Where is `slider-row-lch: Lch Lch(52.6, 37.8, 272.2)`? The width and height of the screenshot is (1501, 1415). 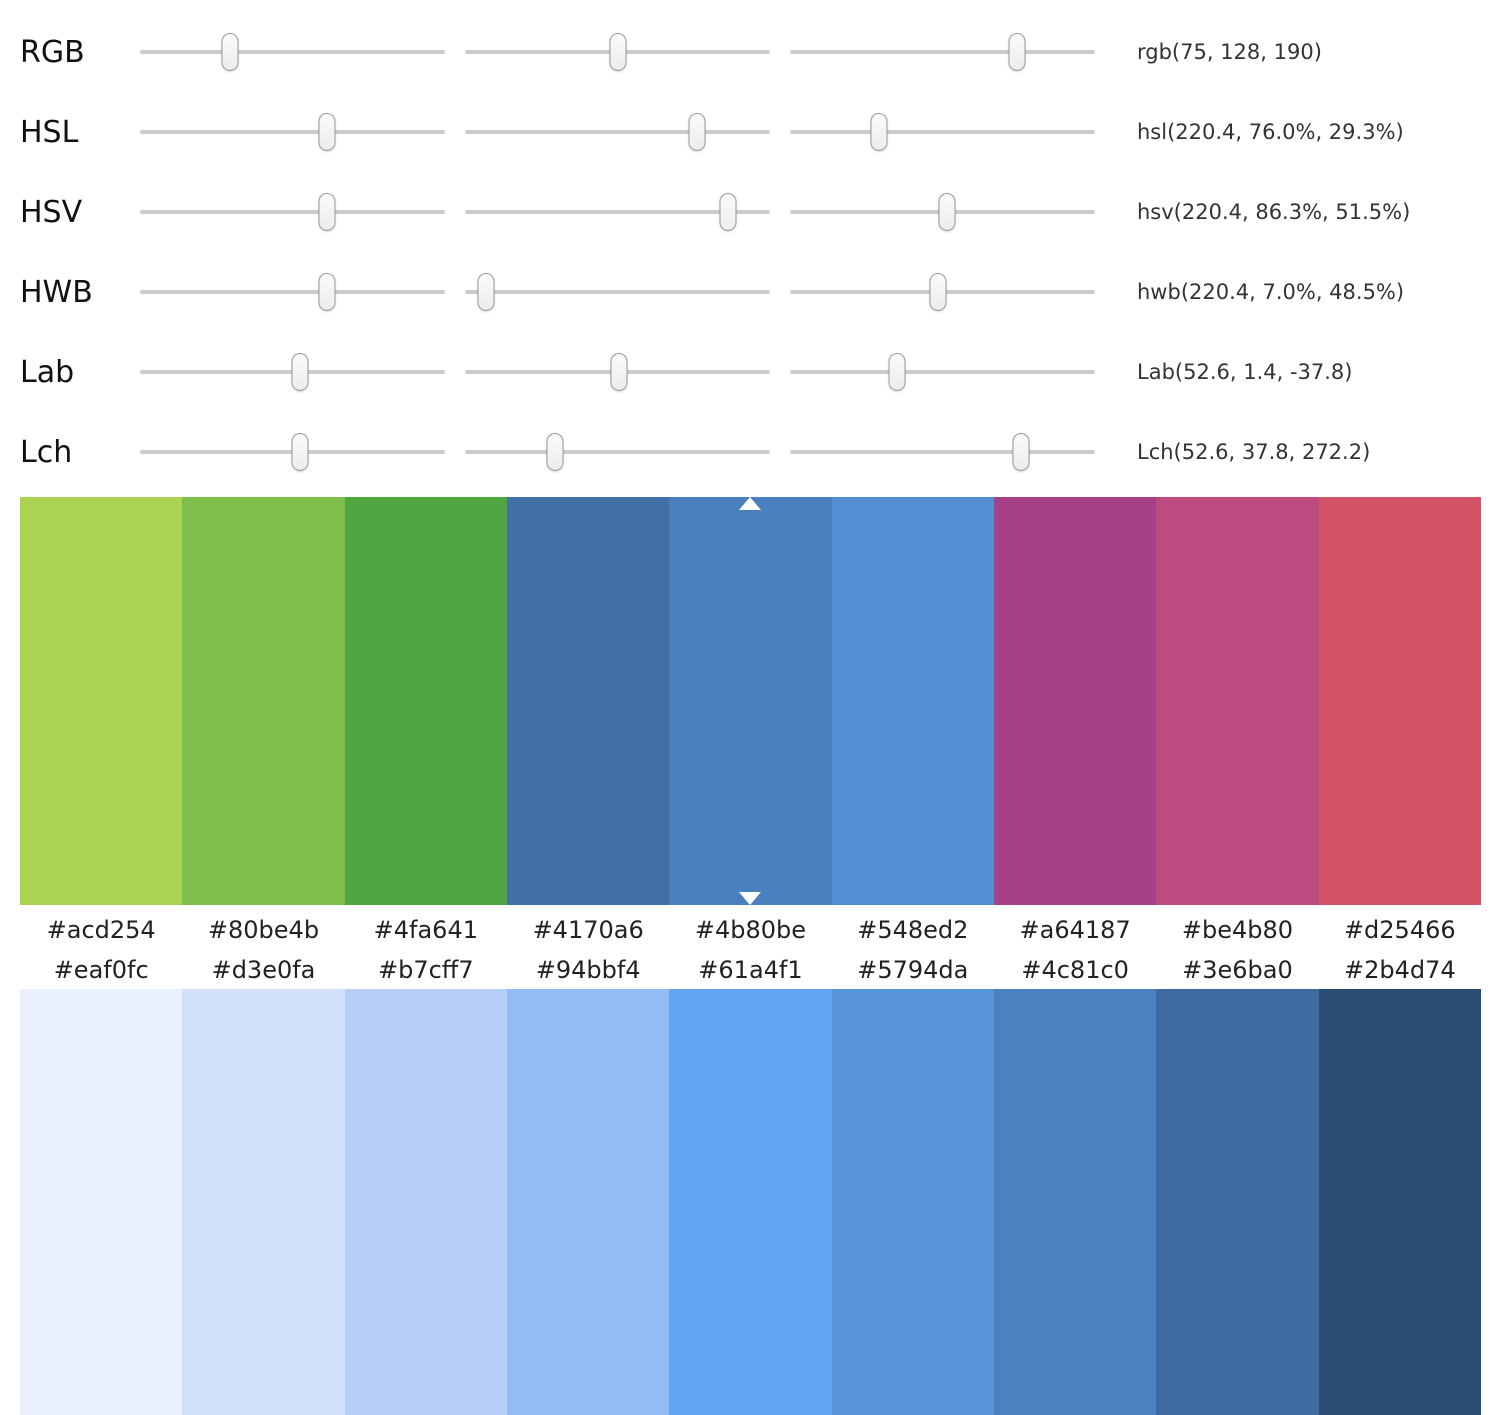
slider-row-lch: Lch Lch(52.6, 37.8, 272.2) is located at coordinates (750, 452).